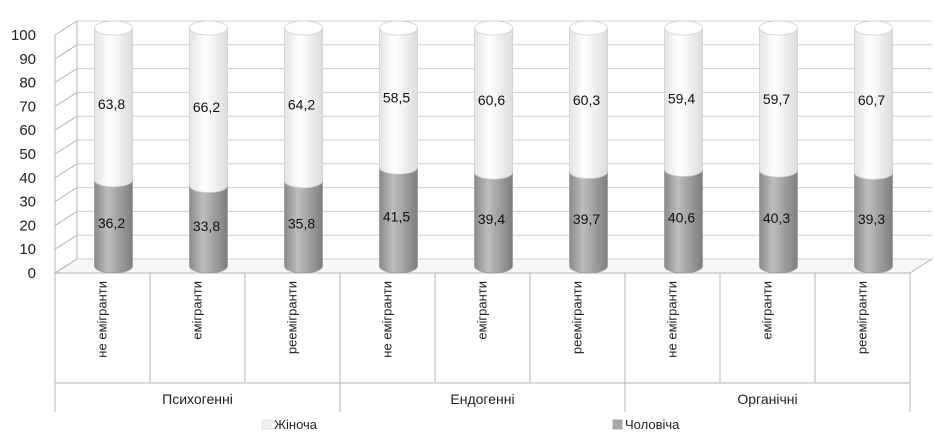 This screenshot has height=434, width=934. I want to click on data-label-male: 40,3, so click(776, 218).